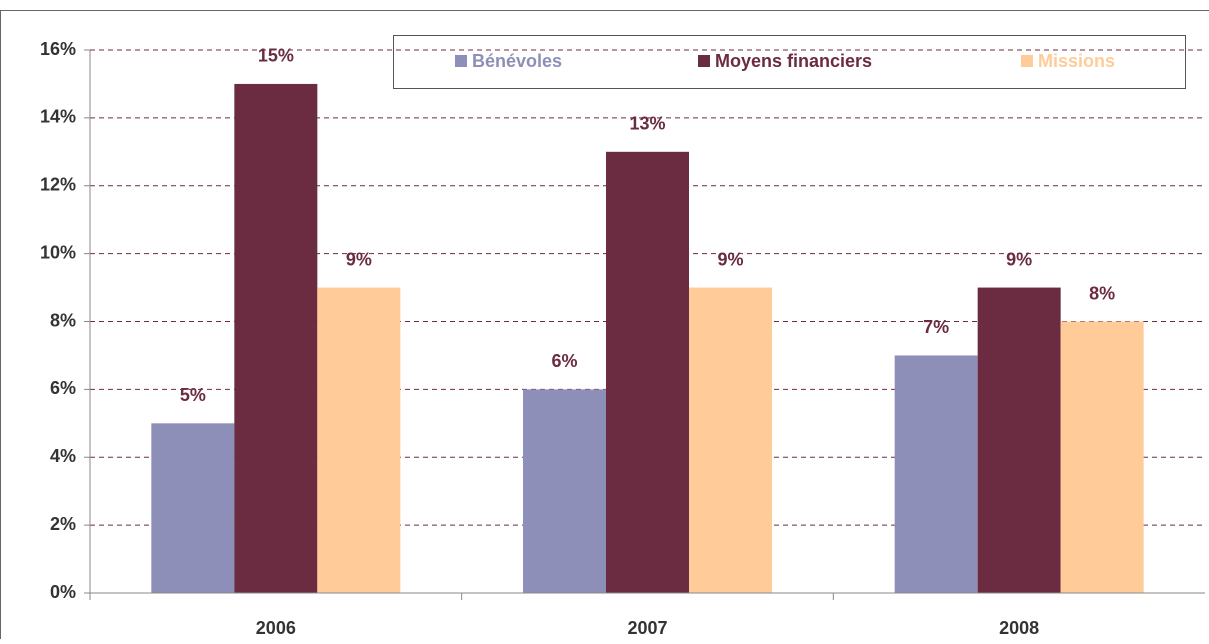  What do you see at coordinates (564, 361) in the screenshot?
I see `data-label: 6%` at bounding box center [564, 361].